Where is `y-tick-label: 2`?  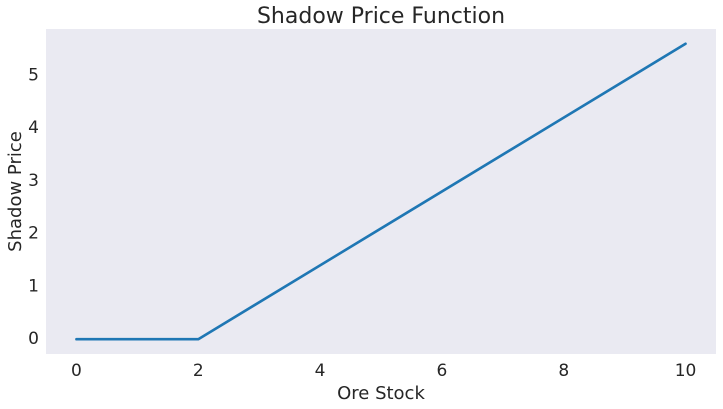 y-tick-label: 2 is located at coordinates (33, 234).